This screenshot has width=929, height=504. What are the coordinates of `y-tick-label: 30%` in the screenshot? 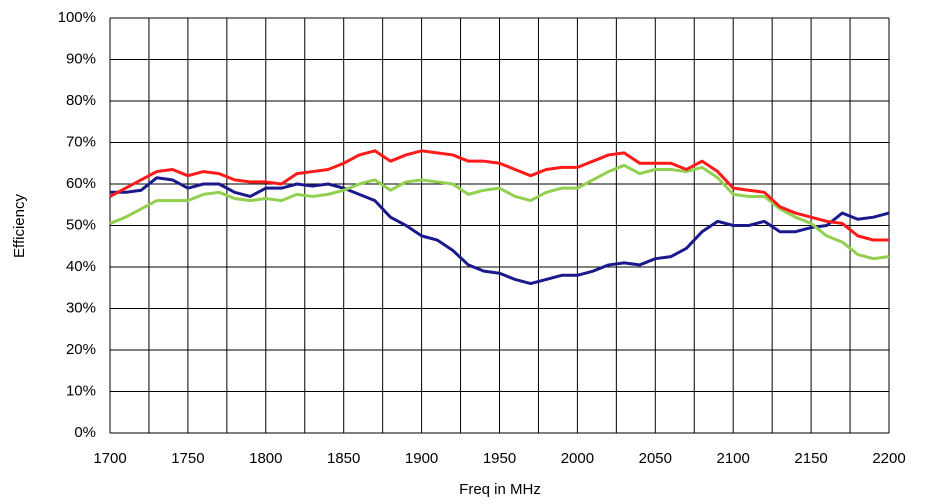 It's located at (81, 307).